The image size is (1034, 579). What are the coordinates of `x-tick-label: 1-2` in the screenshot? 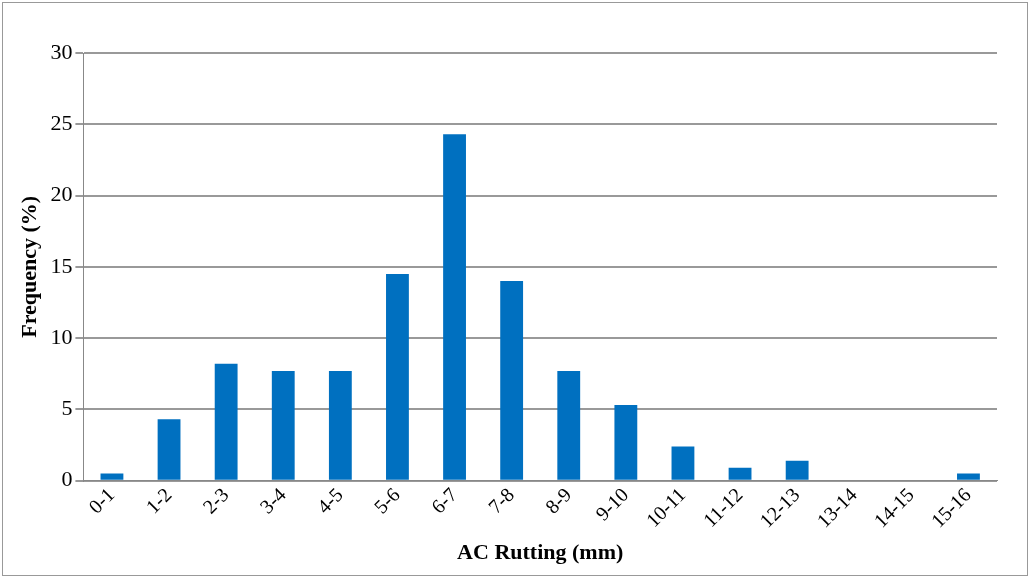 It's located at (158, 500).